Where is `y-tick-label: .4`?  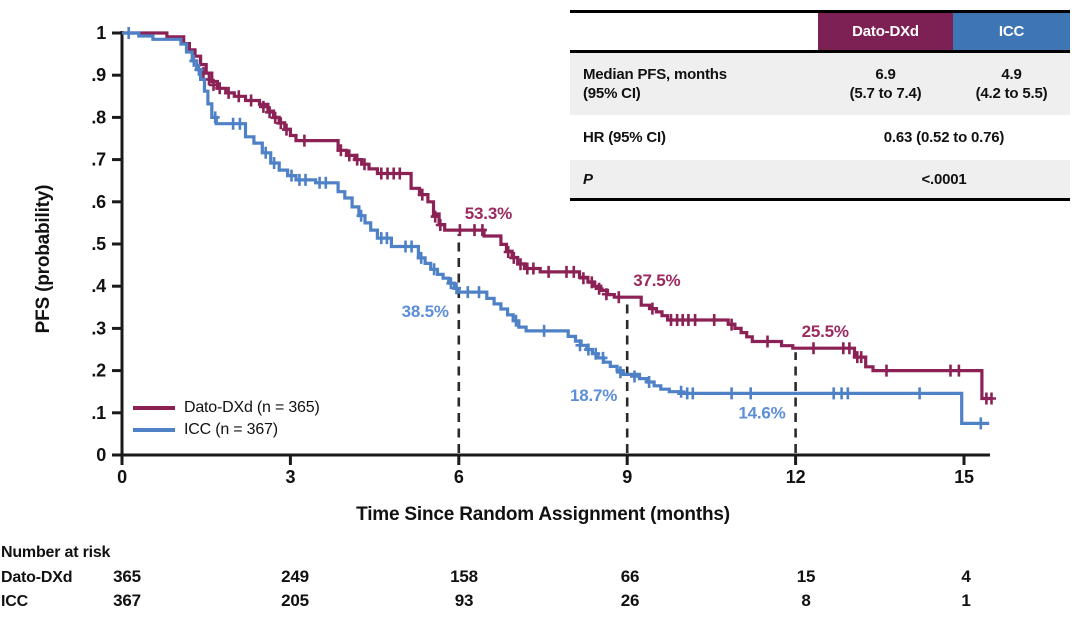
y-tick-label: .4 is located at coordinates (98, 286).